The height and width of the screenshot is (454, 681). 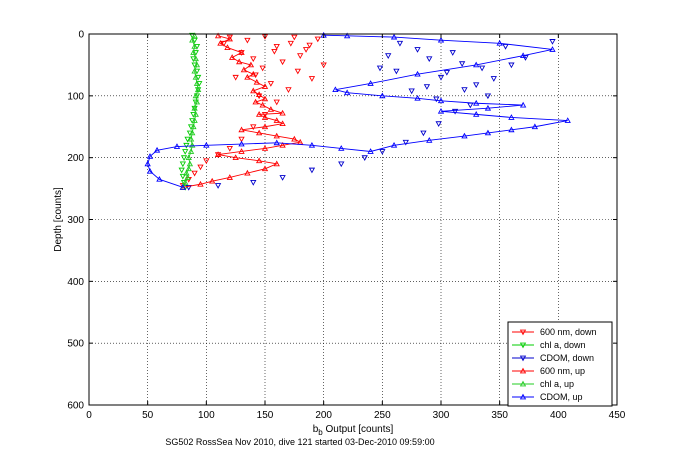 I want to click on y-tick-label: 300, so click(x=75, y=220).